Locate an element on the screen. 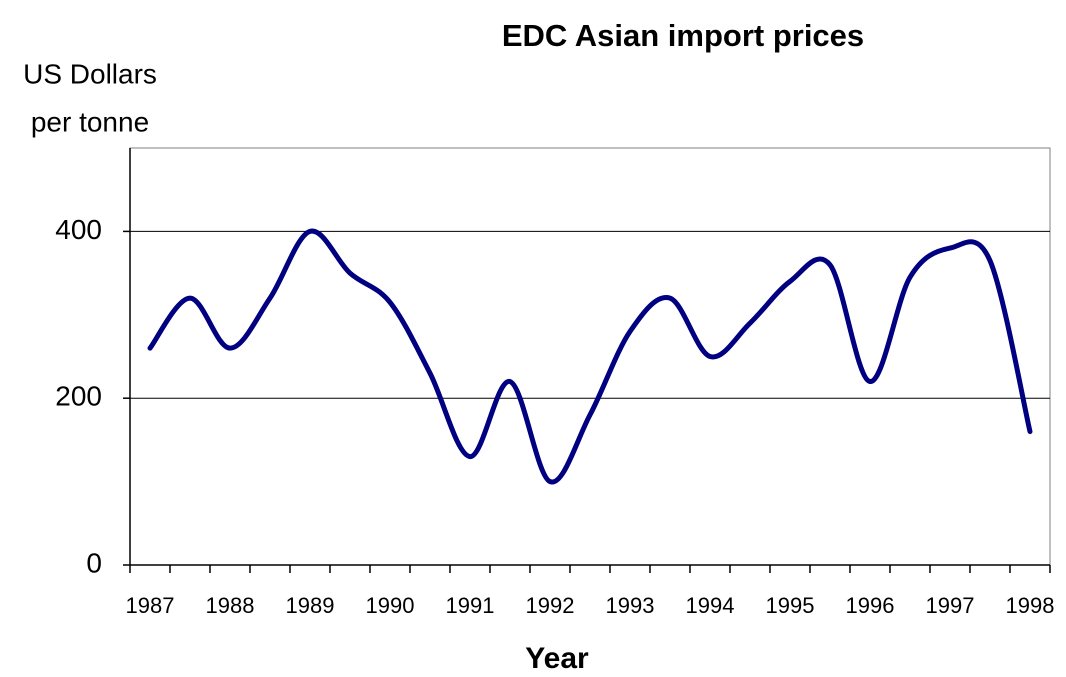 This screenshot has width=1066, height=677. x-tick-label: 1988 is located at coordinates (230, 605).